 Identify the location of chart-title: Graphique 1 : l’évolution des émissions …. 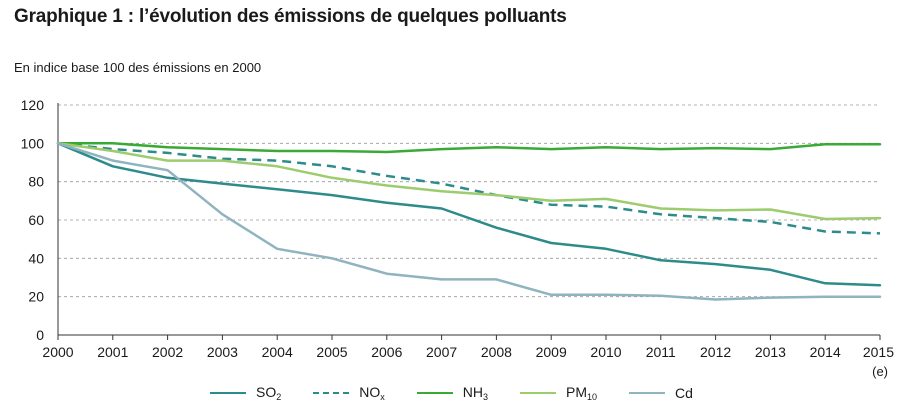
(290, 16).